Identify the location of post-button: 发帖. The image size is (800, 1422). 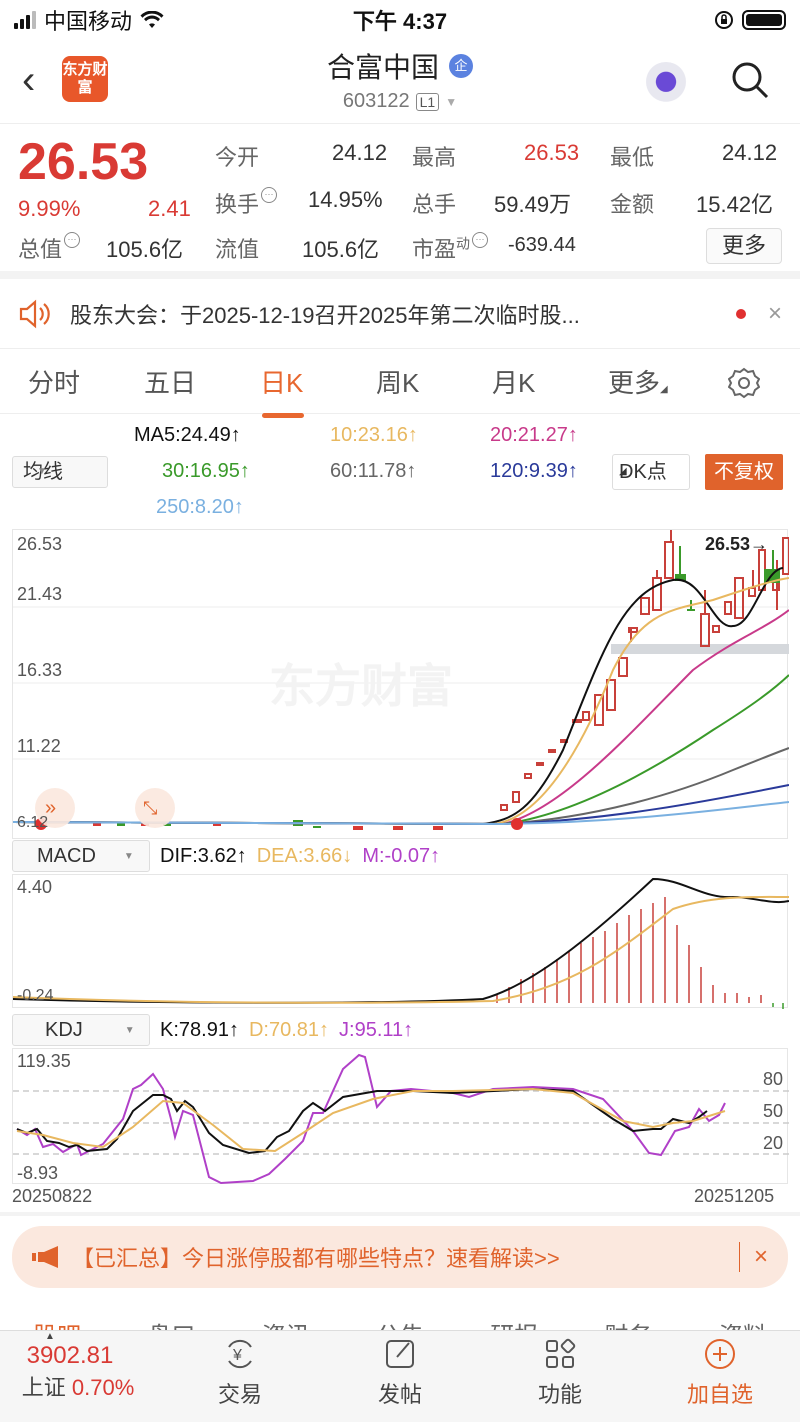
(400, 1376).